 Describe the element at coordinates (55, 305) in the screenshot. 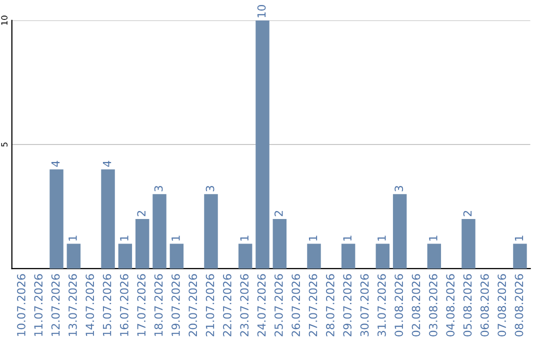

I see `x-tick-label: 12.07.2026` at that location.